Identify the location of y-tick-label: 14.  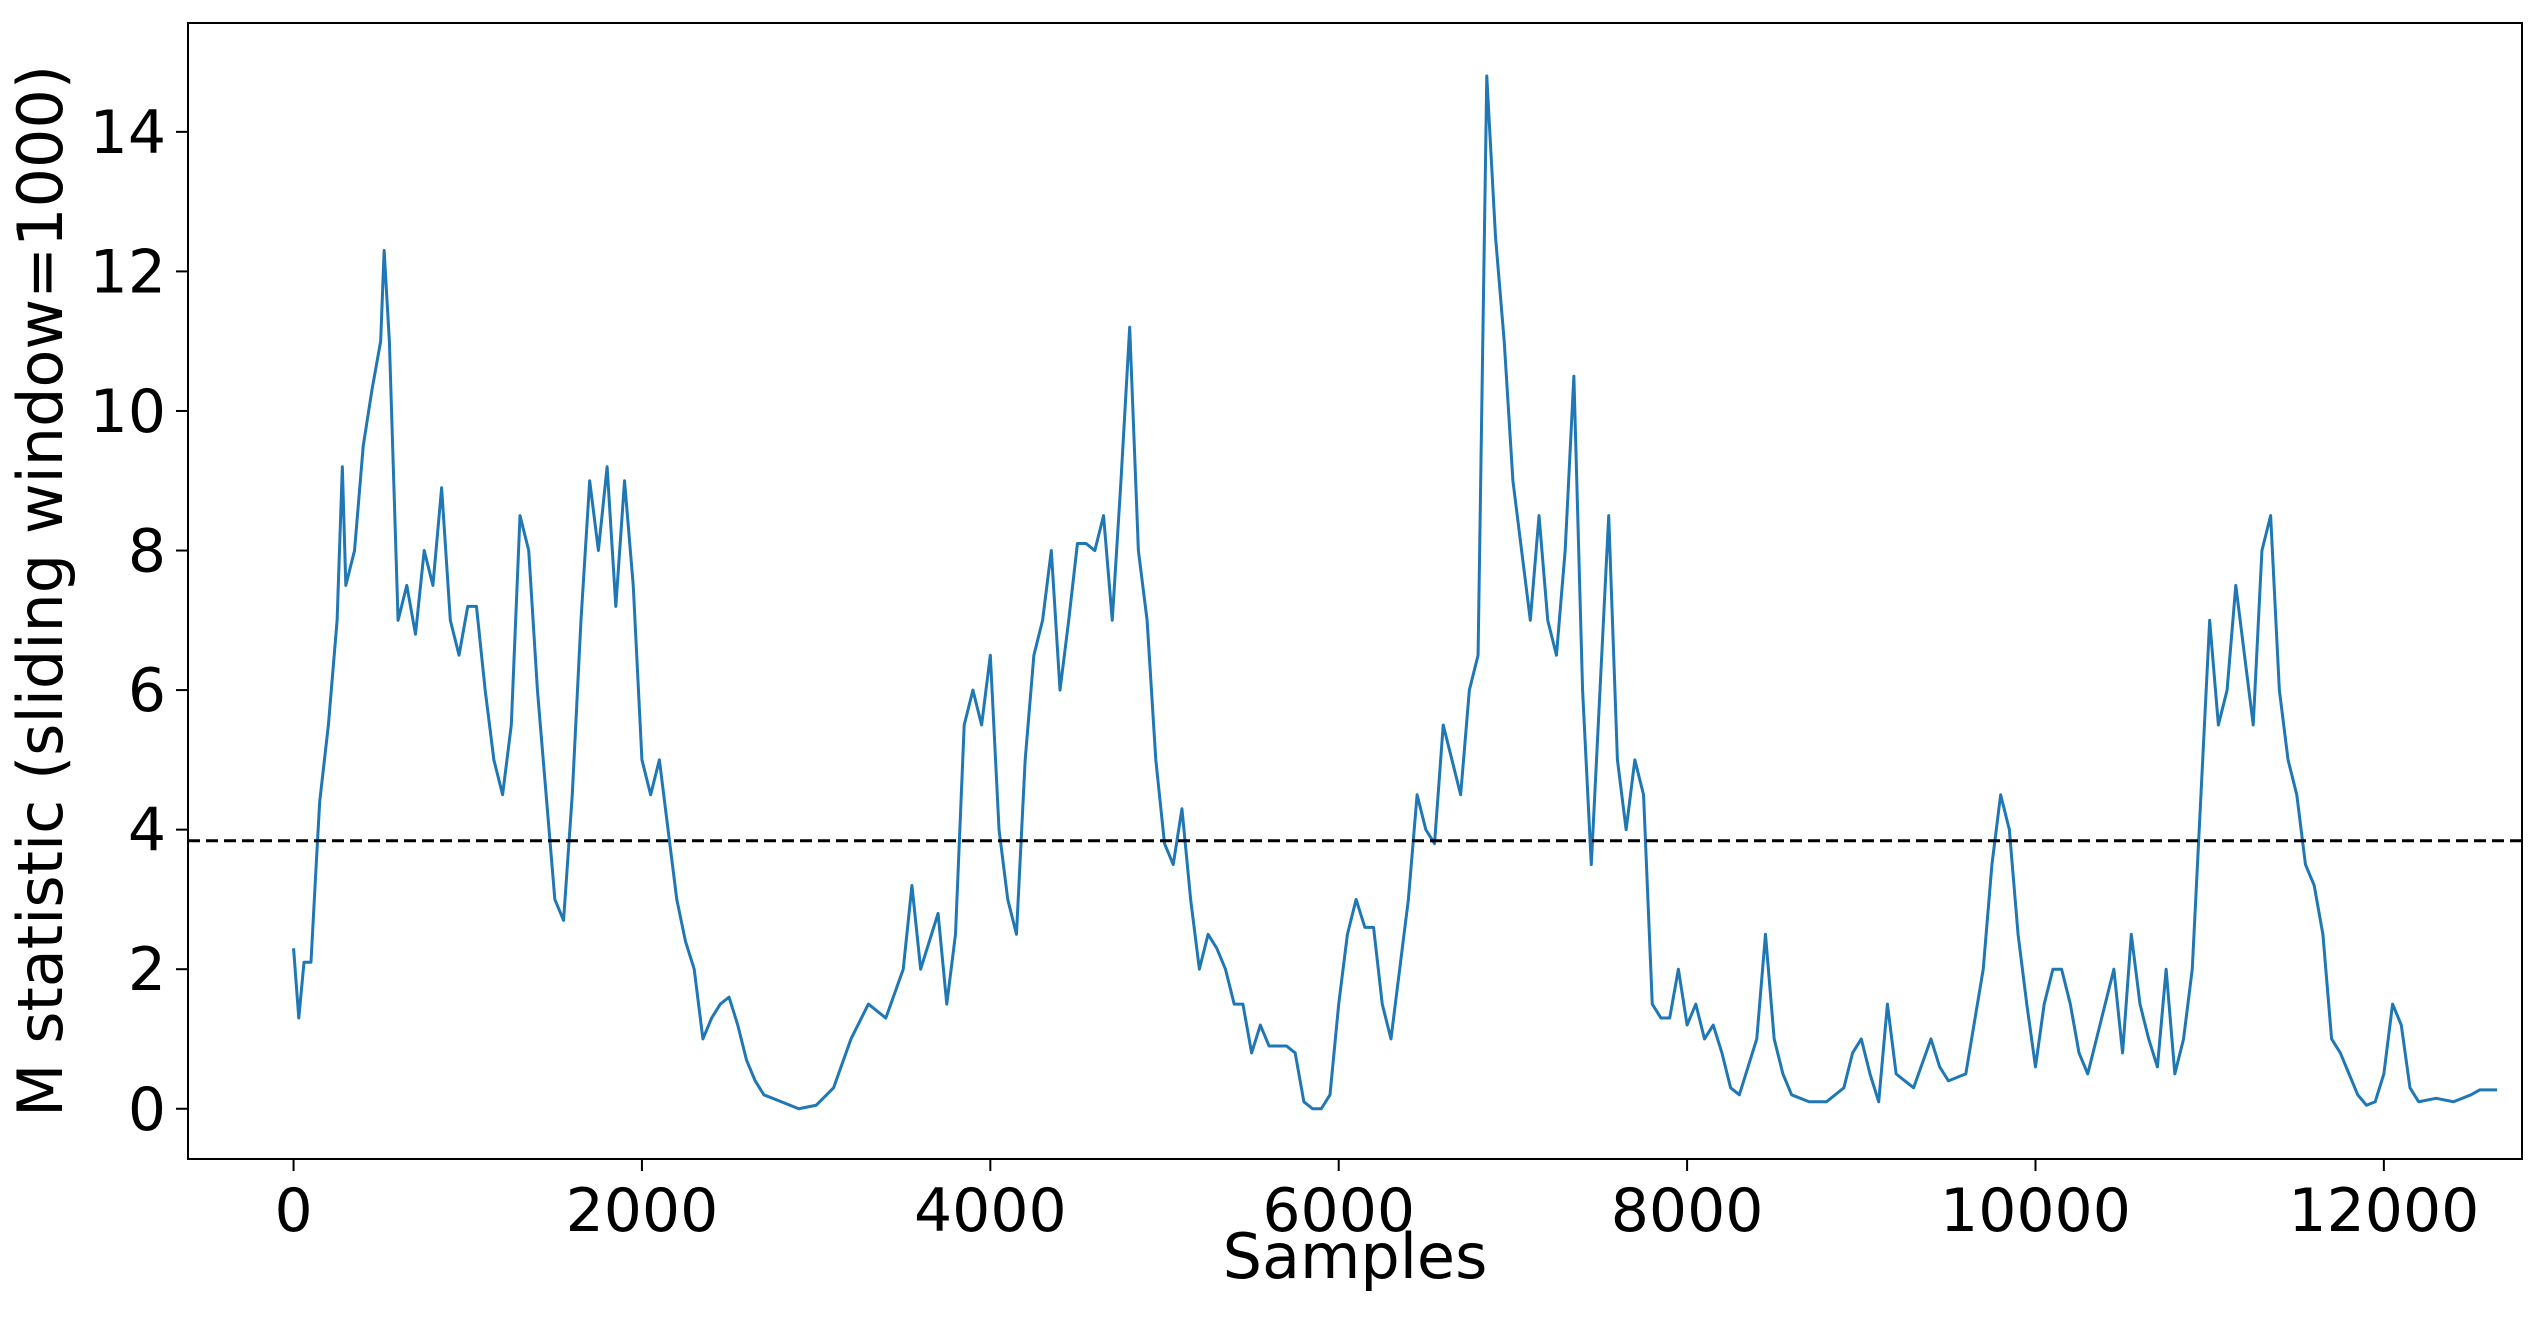
(128, 133).